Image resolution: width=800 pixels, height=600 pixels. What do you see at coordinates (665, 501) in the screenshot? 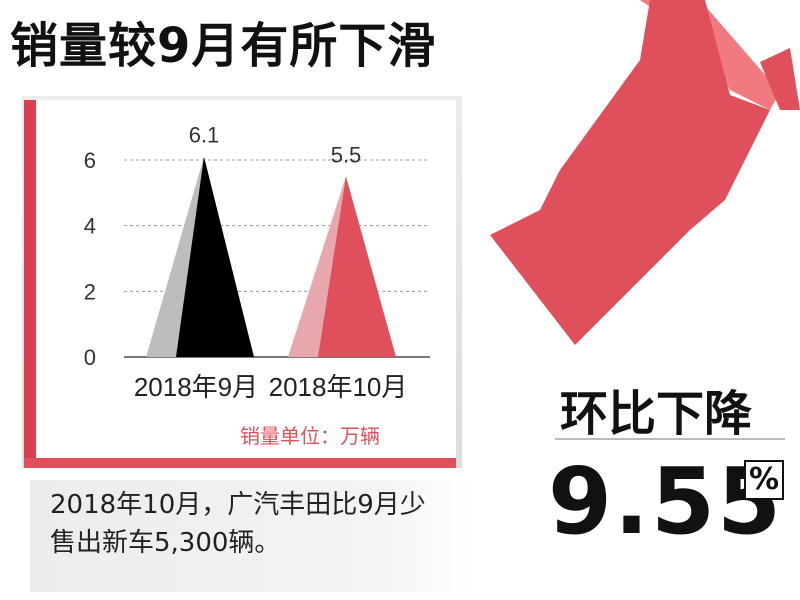
I see `decline-value: 9.55` at bounding box center [665, 501].